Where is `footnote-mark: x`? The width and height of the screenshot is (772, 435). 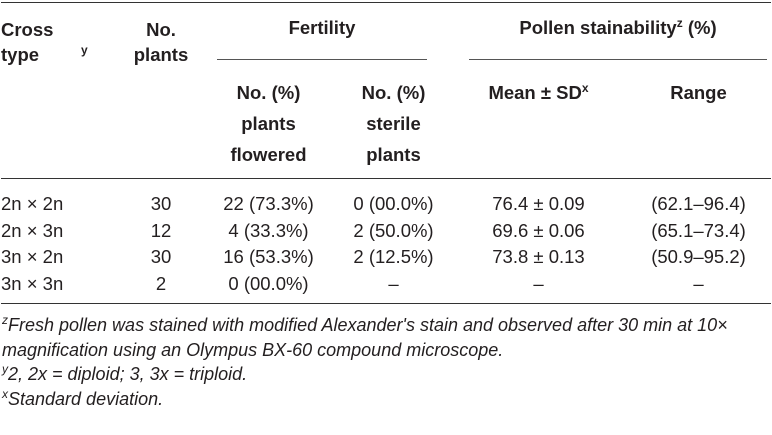 footnote-mark: x is located at coordinates (5, 394).